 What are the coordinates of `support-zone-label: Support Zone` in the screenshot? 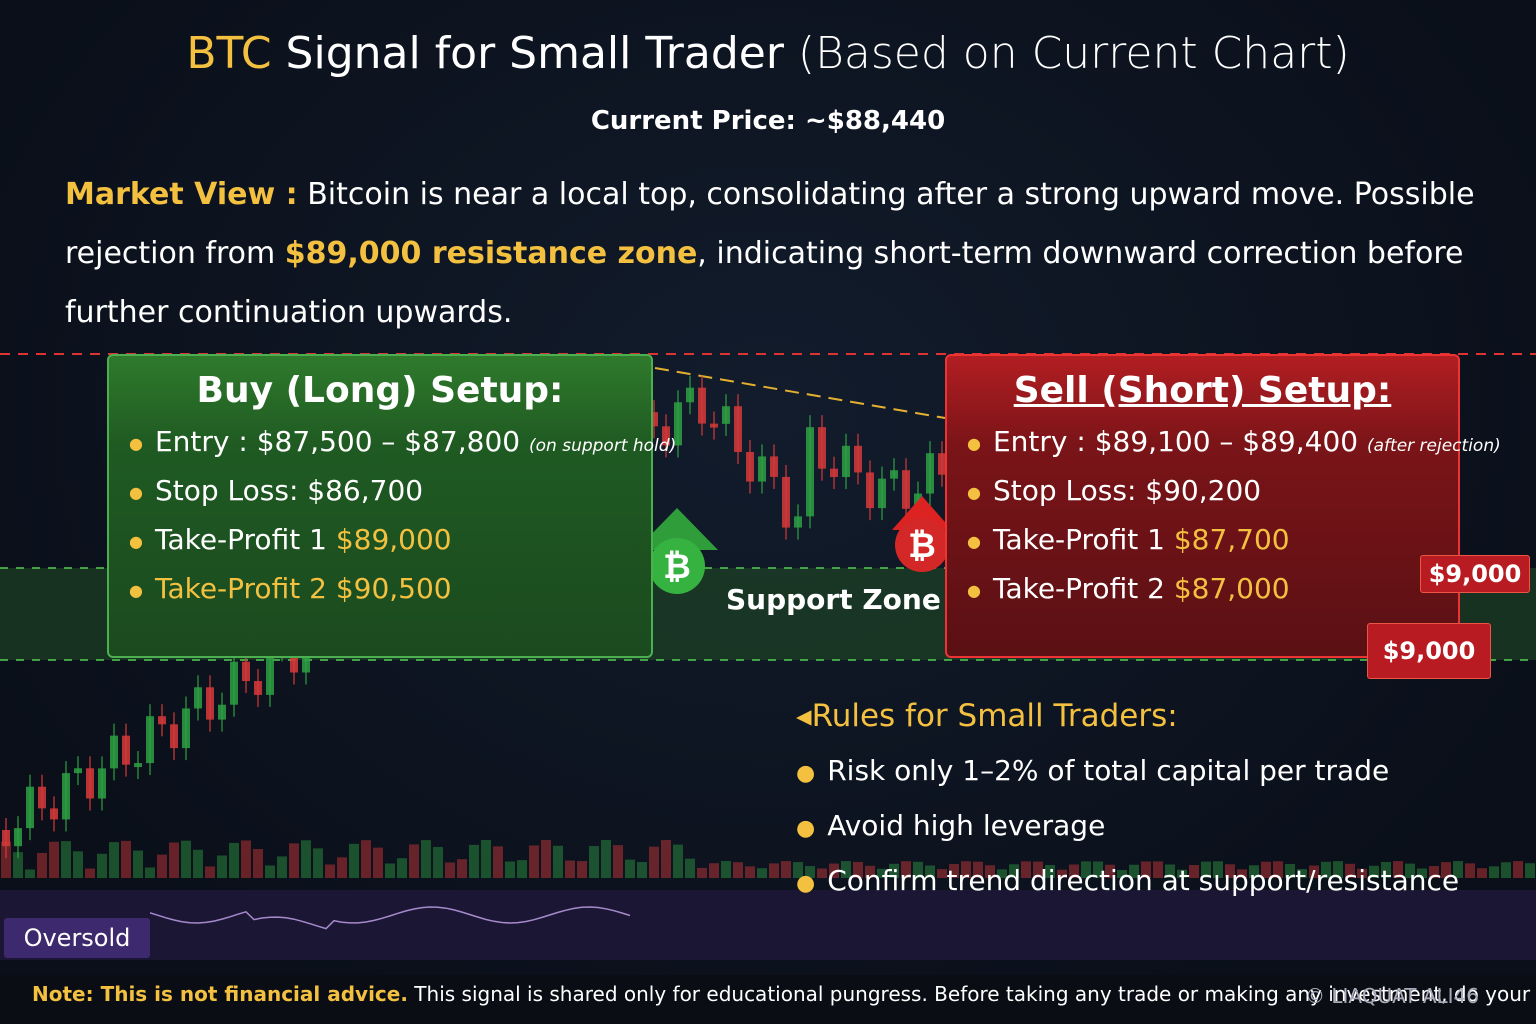 It's located at (833, 599).